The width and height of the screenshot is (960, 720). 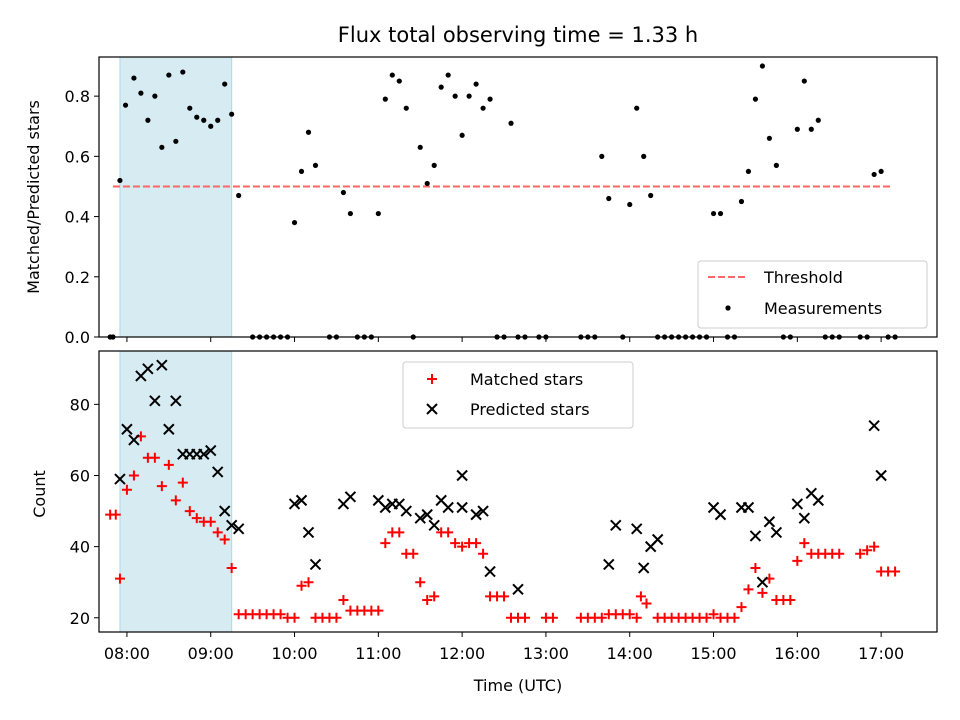 What do you see at coordinates (881, 653) in the screenshot?
I see `x-tick-label: 17:00` at bounding box center [881, 653].